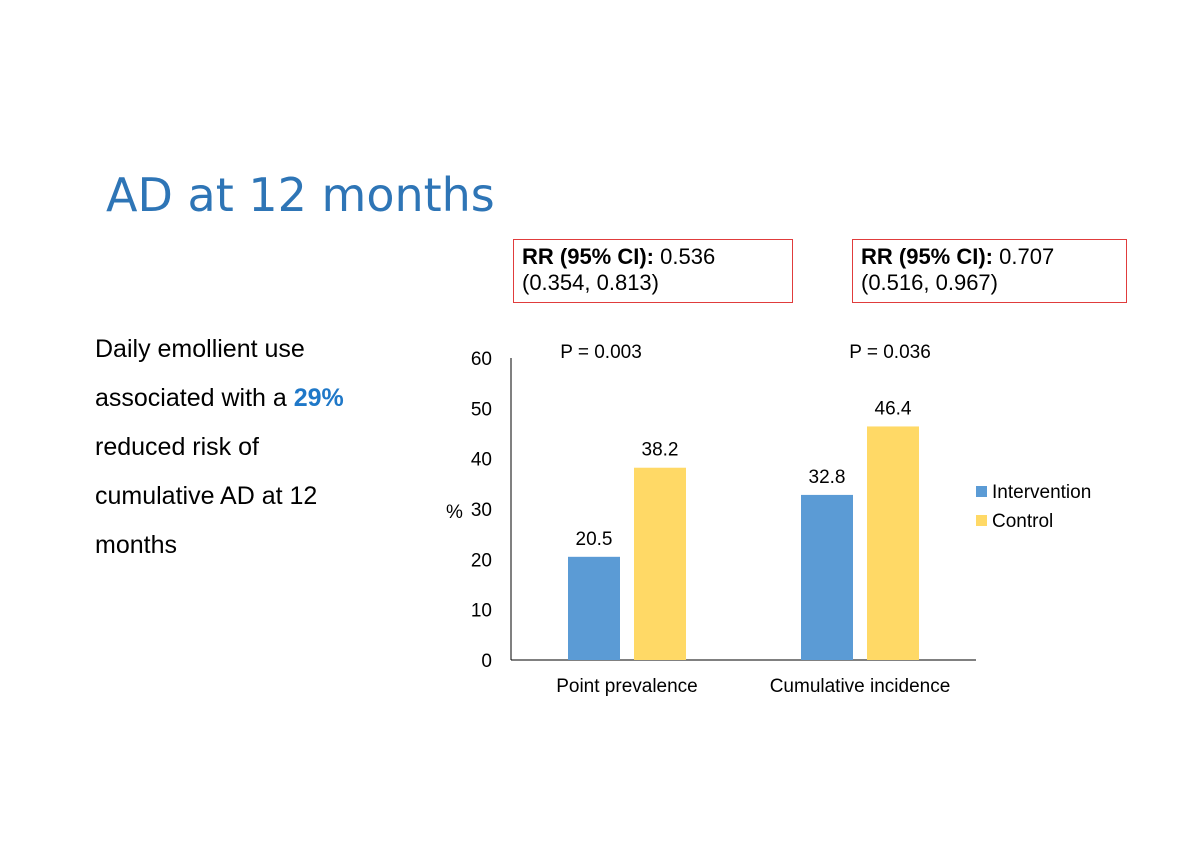  I want to click on body-line: Daily emollient use, so click(200, 349).